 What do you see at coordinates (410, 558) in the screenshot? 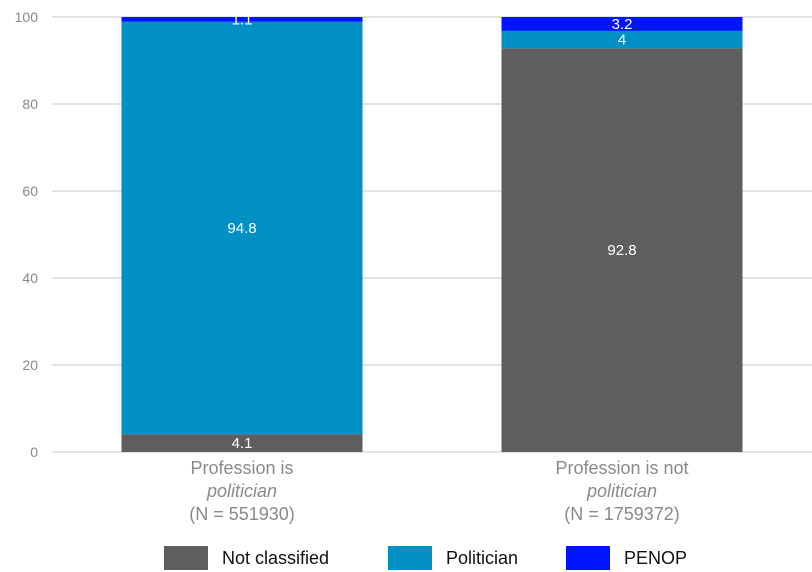
I see `legend-swatch-politician` at bounding box center [410, 558].